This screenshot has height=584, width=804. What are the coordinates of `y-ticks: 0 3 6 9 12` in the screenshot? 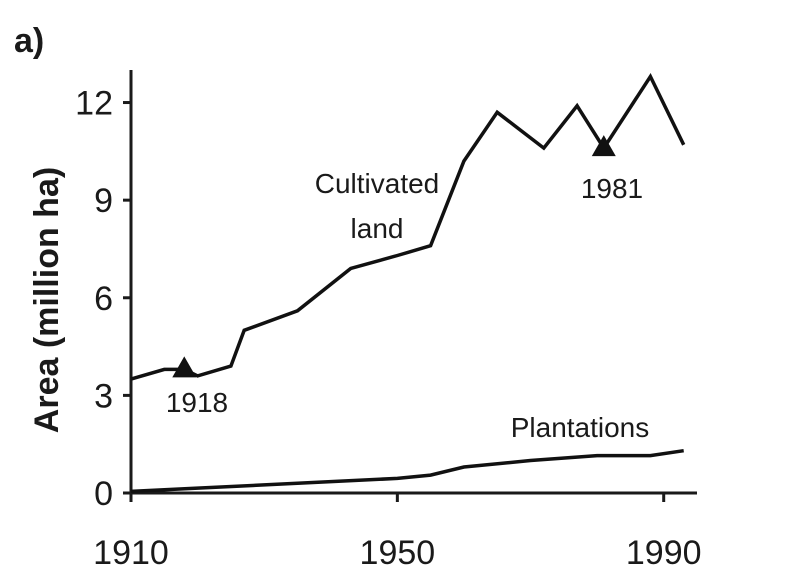 It's located at (103, 299).